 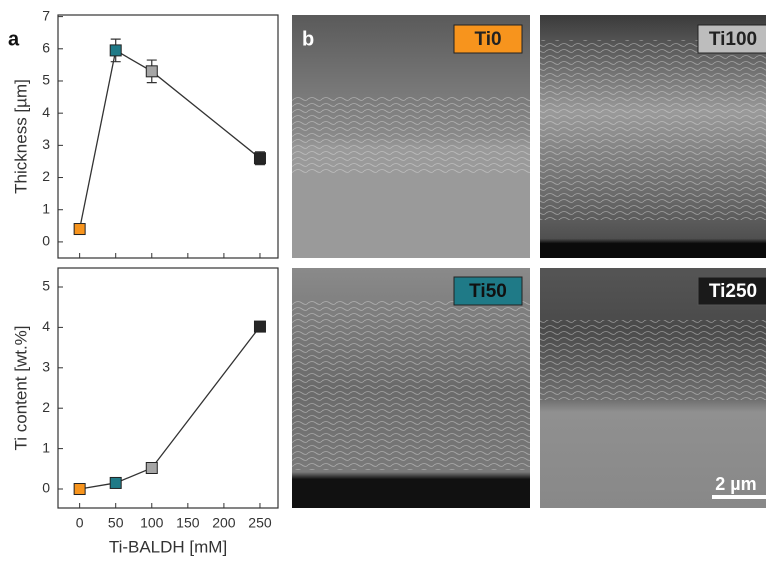 What do you see at coordinates (14, 39) in the screenshot?
I see `panel-label: a` at bounding box center [14, 39].